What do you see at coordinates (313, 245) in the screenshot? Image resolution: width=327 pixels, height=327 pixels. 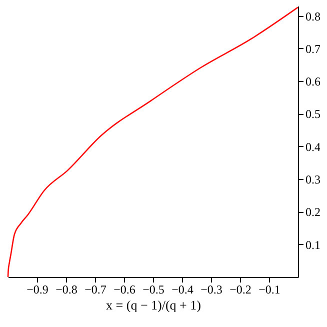 I see `y-tick-label: 0.1` at bounding box center [313, 245].